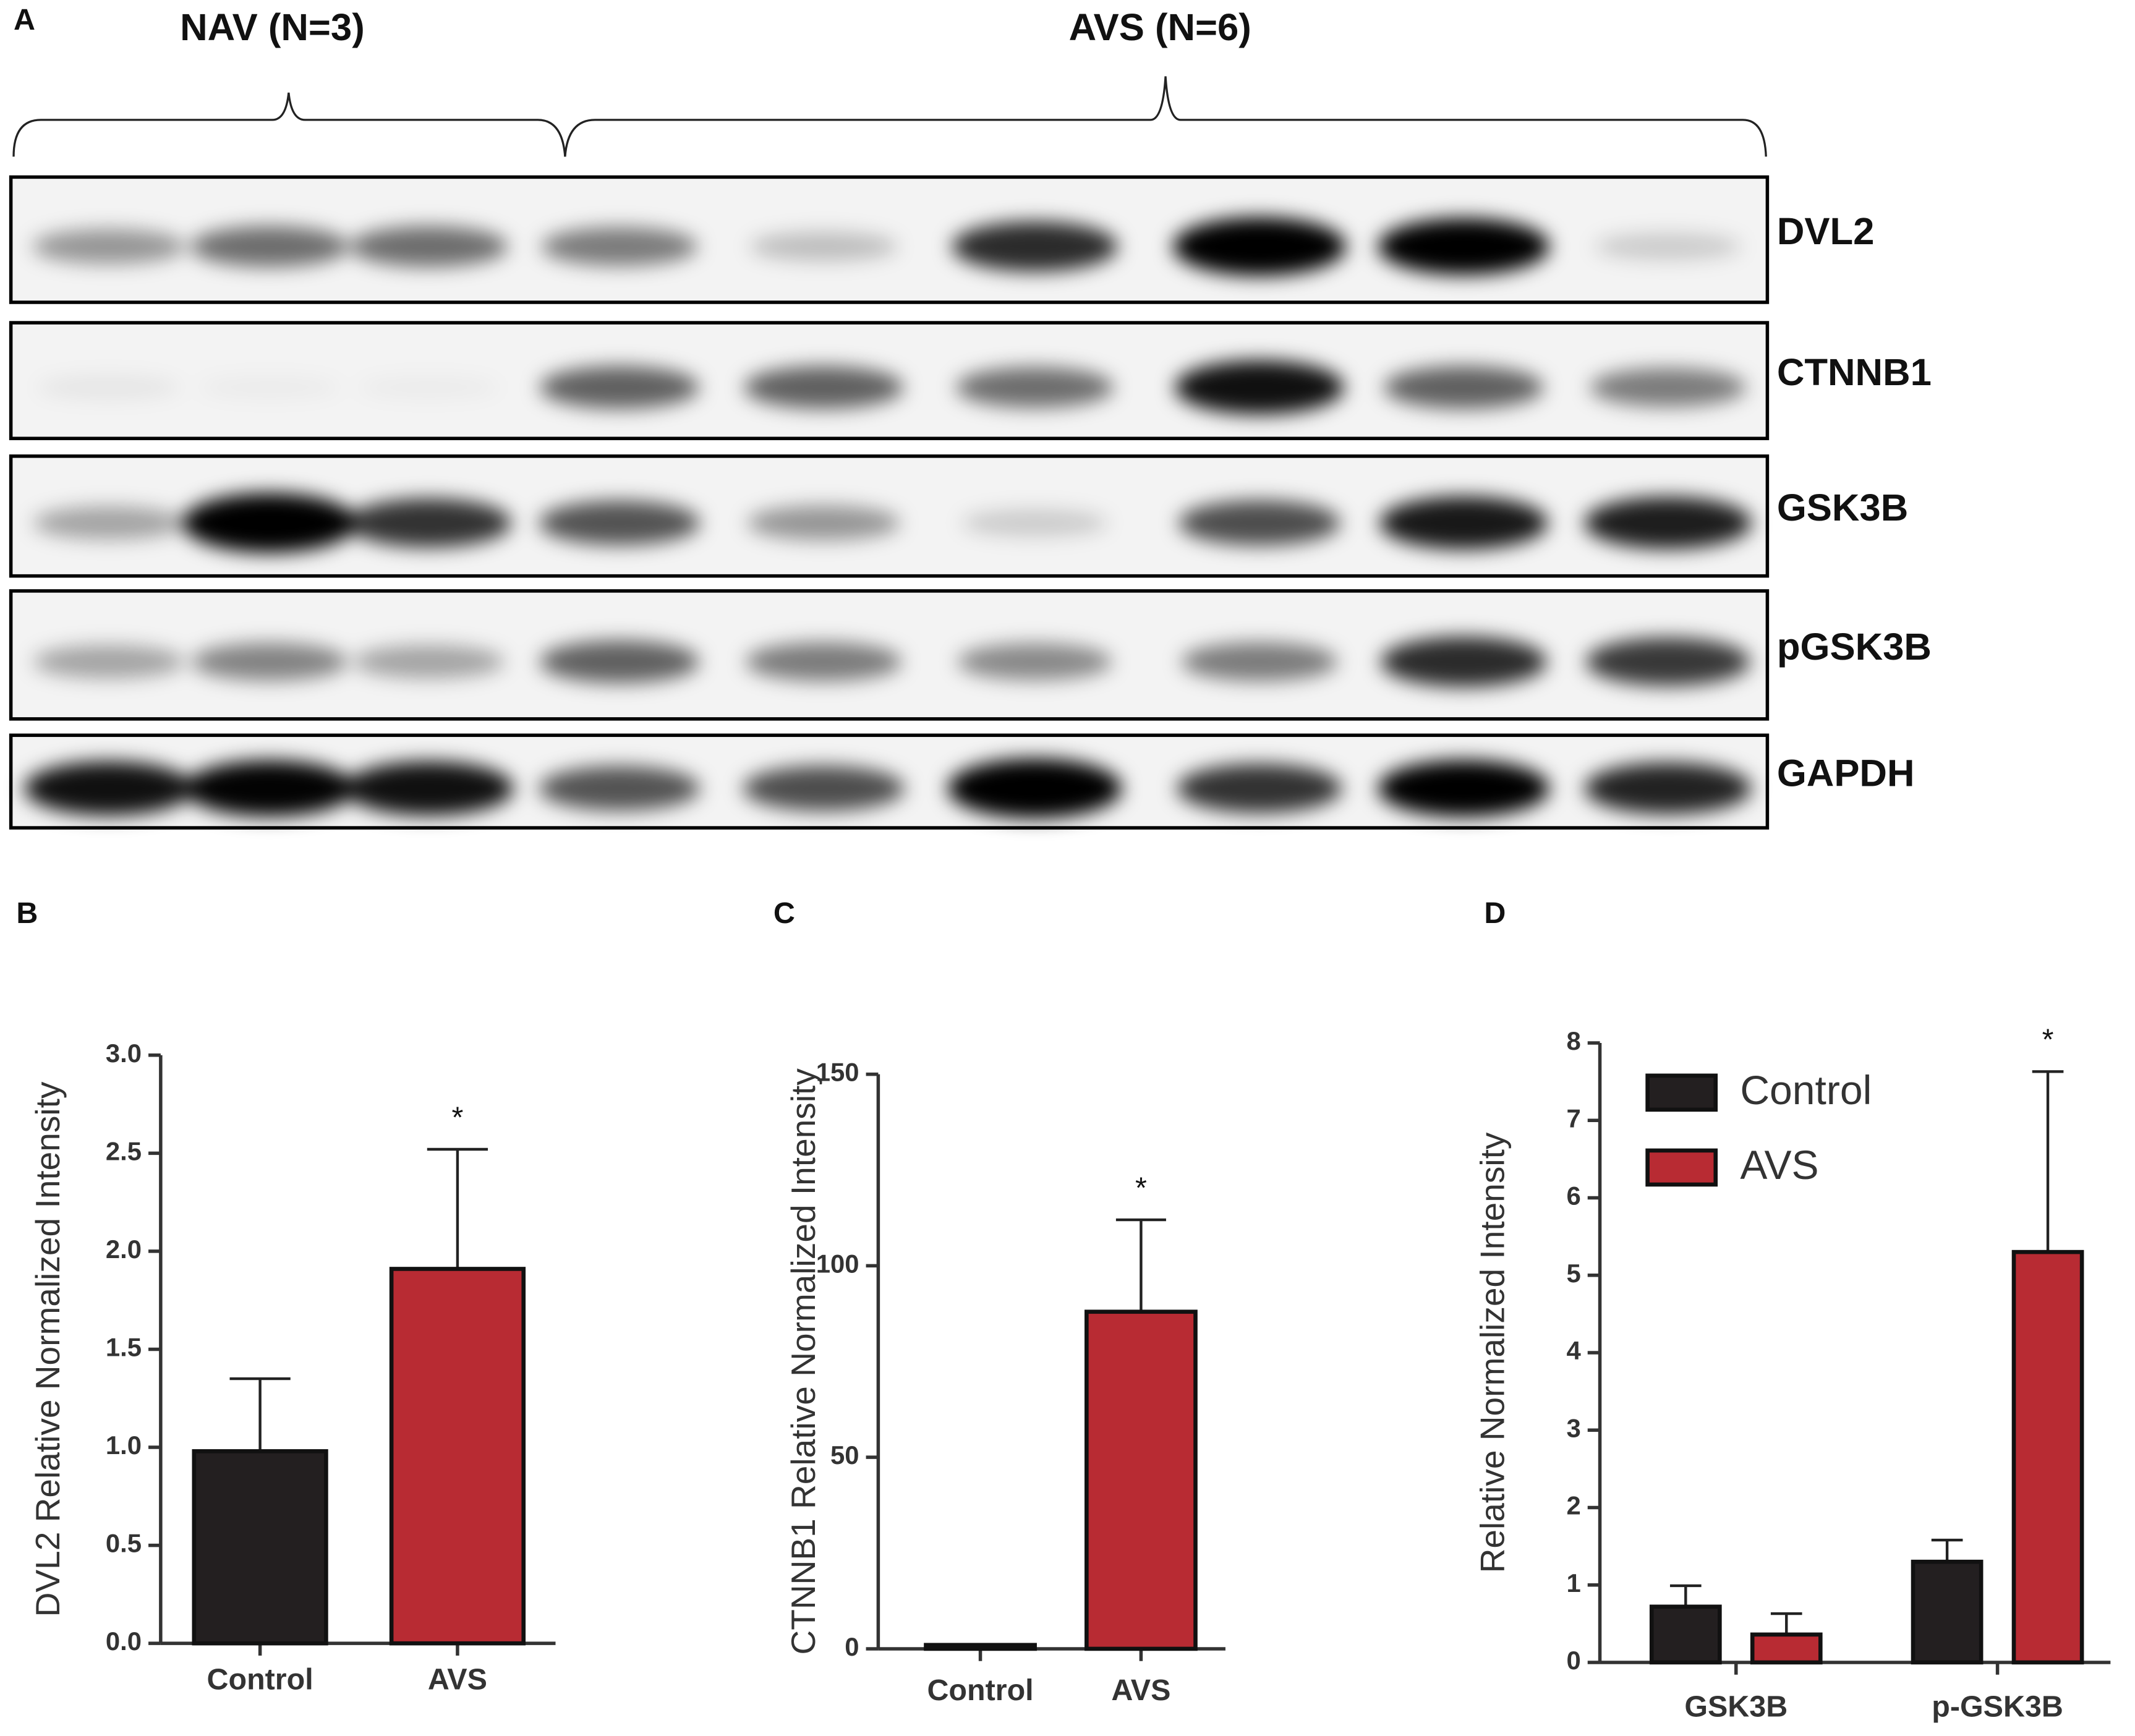 The height and width of the screenshot is (1736, 2135). Describe the element at coordinates (124, 1249) in the screenshot. I see `y-tick-label: 2.0` at that location.